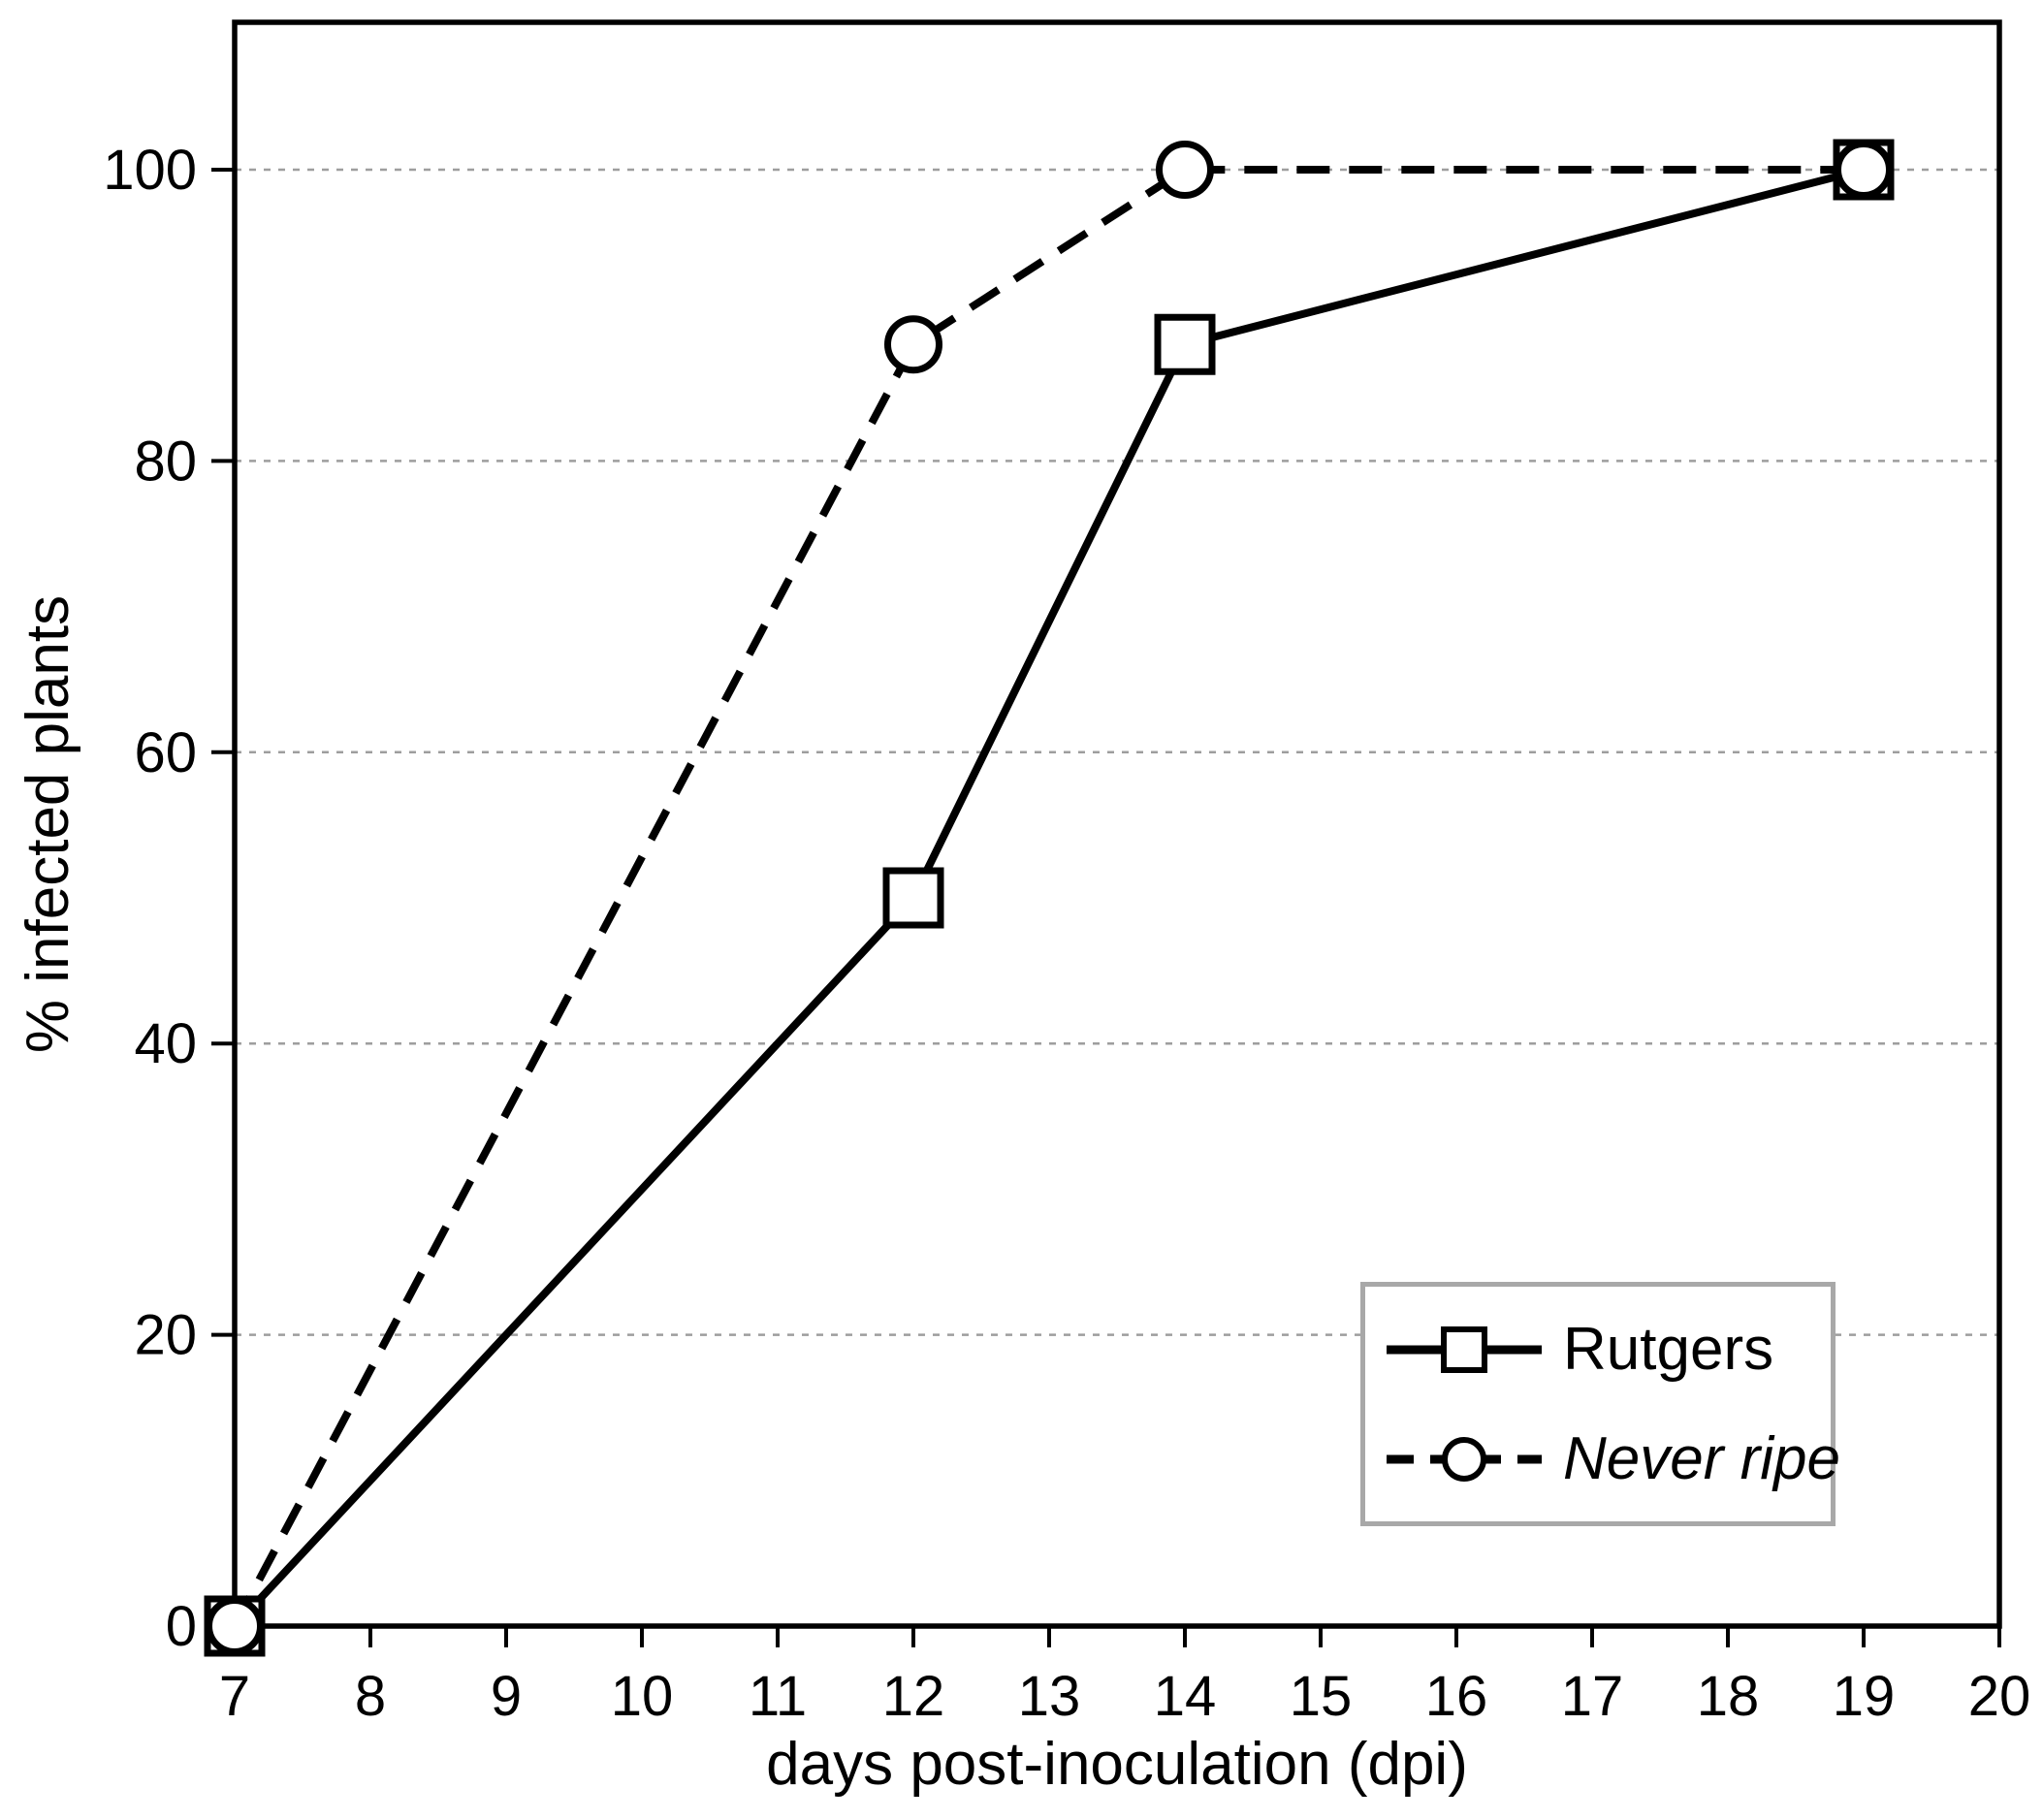  I want to click on legend-key-solid-square-icon, so click(1464, 1349).